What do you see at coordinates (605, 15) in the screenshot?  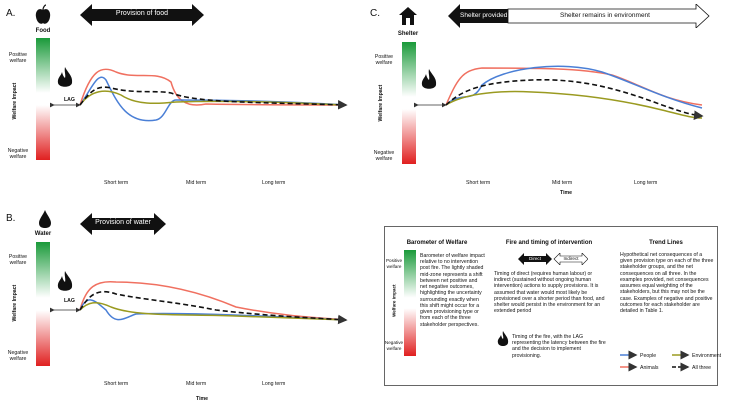 I see `shelter-remains-text: Shelter remains in environment` at bounding box center [605, 15].